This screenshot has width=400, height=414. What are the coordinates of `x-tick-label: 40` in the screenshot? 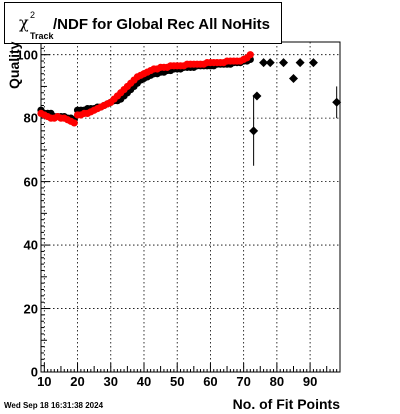 It's located at (144, 381).